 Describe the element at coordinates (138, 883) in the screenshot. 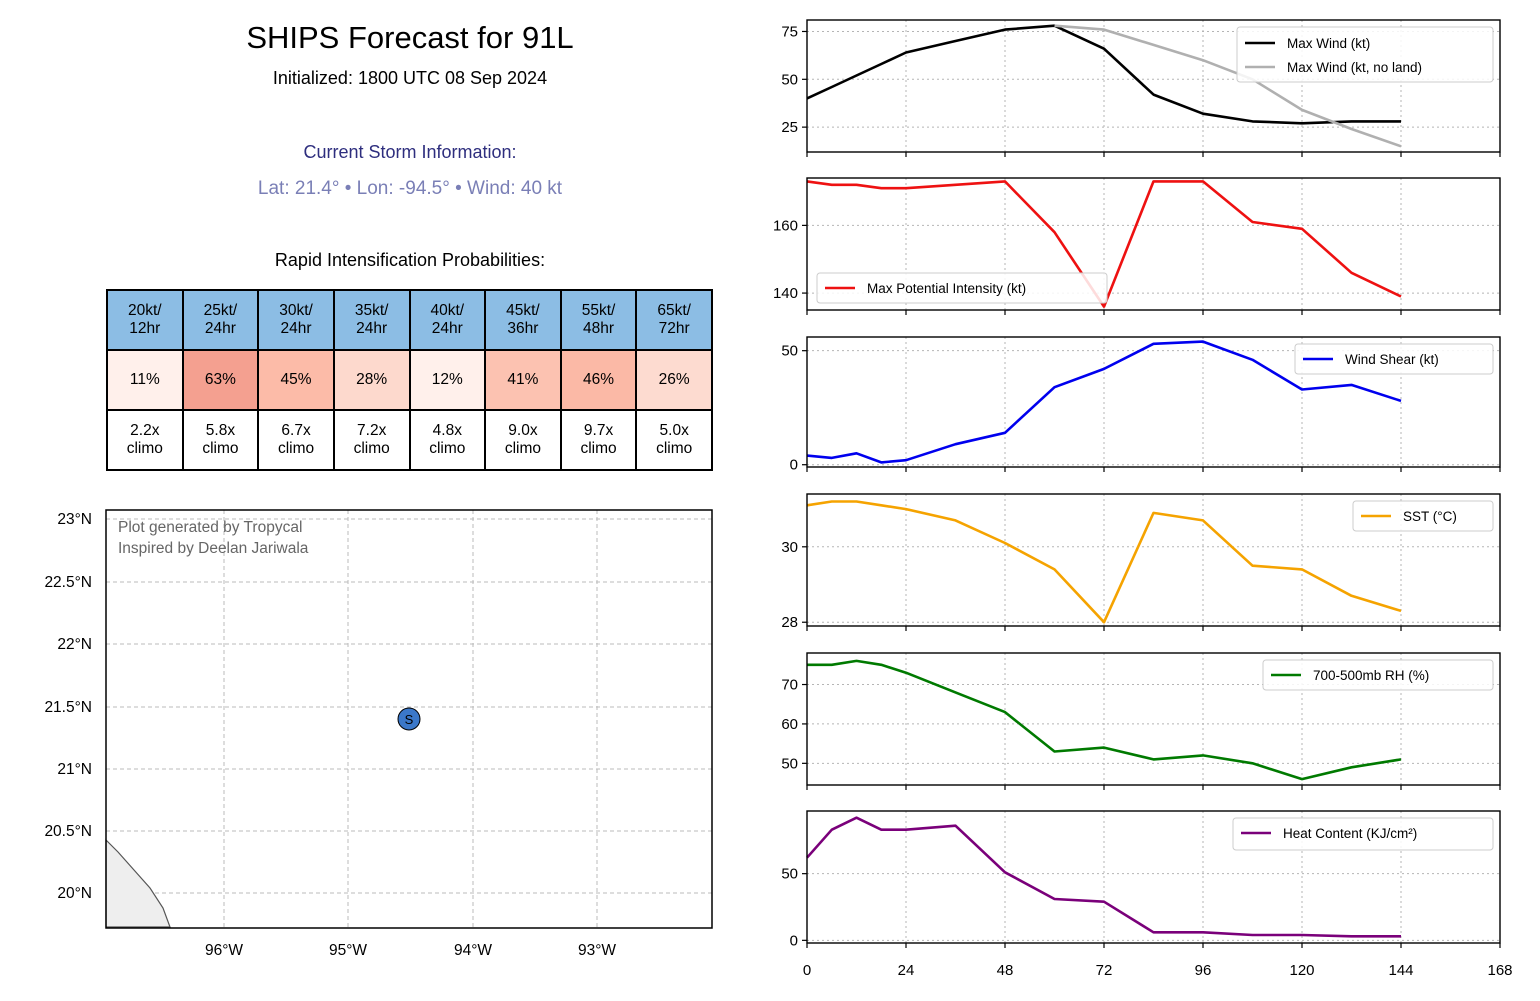

I see `land-mass` at that location.